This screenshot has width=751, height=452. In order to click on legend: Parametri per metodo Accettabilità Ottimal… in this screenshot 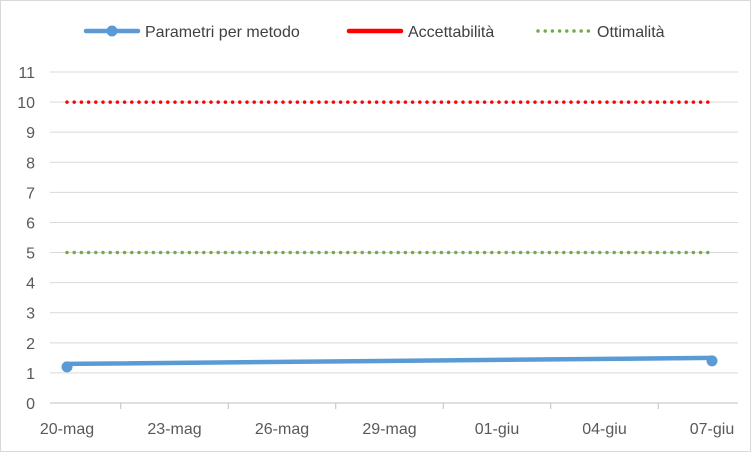, I will do `click(374, 32)`.